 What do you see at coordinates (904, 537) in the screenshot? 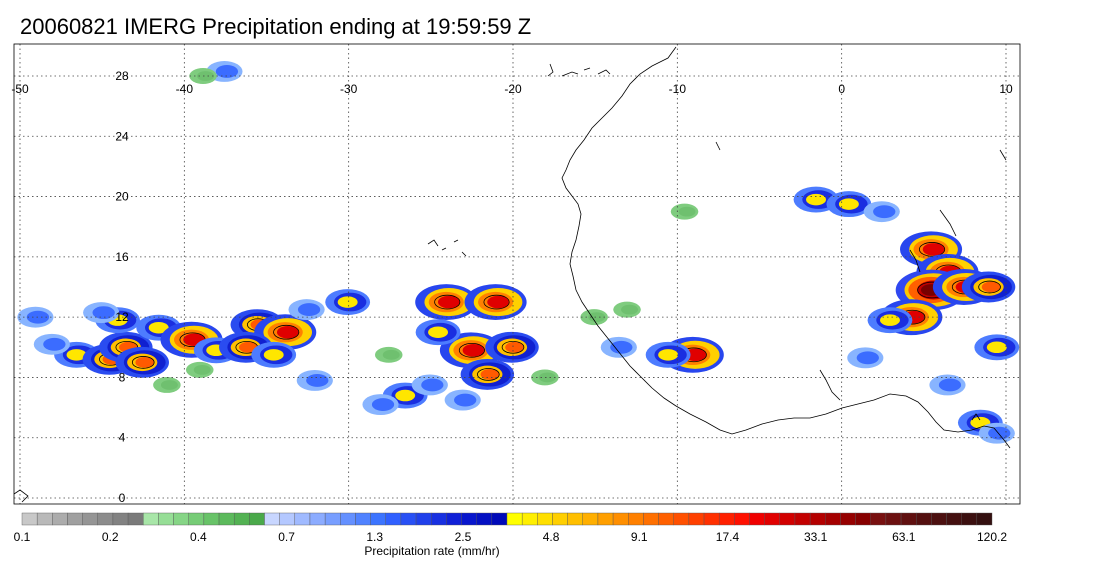
I see `colorbar-label: 63.1` at bounding box center [904, 537].